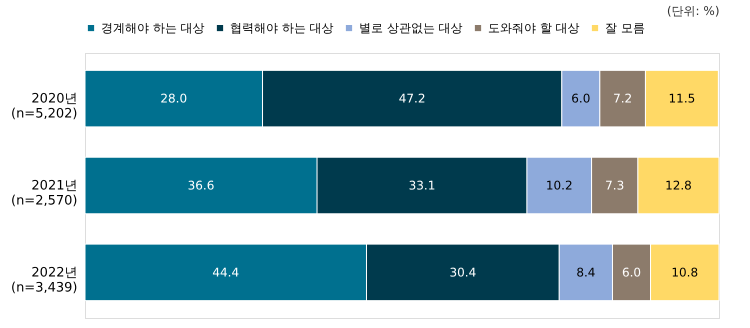 This screenshot has width=750, height=328. Describe the element at coordinates (534, 28) in the screenshot. I see `legend-label: 도와줘야 할 대상` at that location.